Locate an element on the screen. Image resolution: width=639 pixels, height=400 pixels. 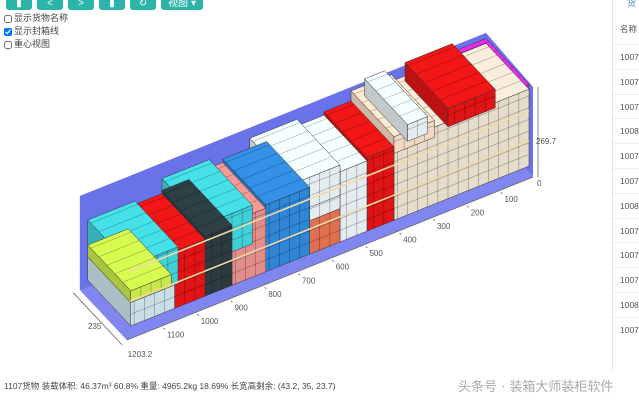
length-tick-label: 600 is located at coordinates (343, 267).